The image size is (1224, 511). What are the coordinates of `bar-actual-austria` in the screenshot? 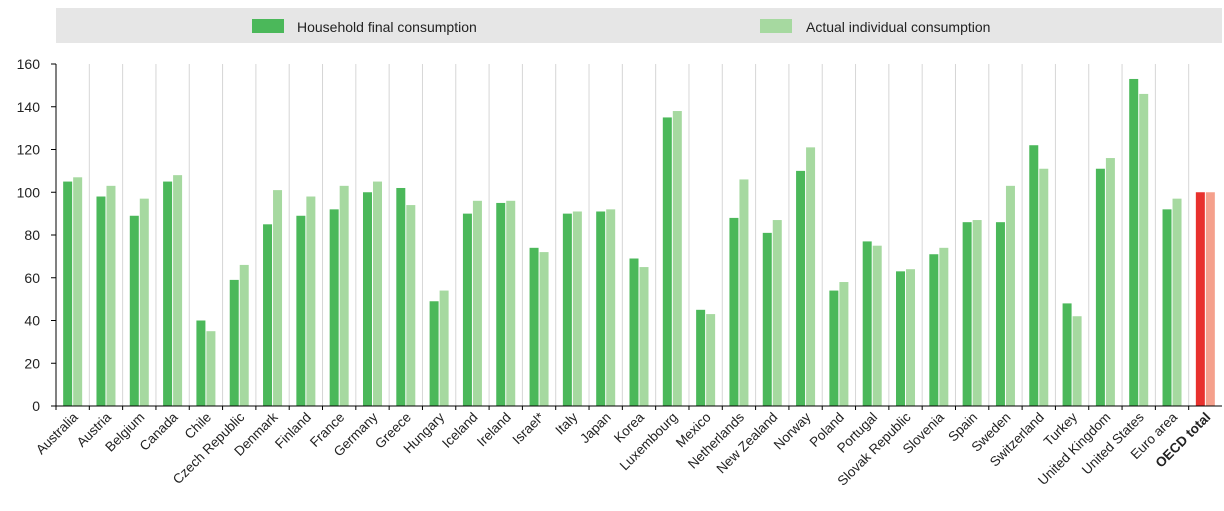 It's located at (111, 295).